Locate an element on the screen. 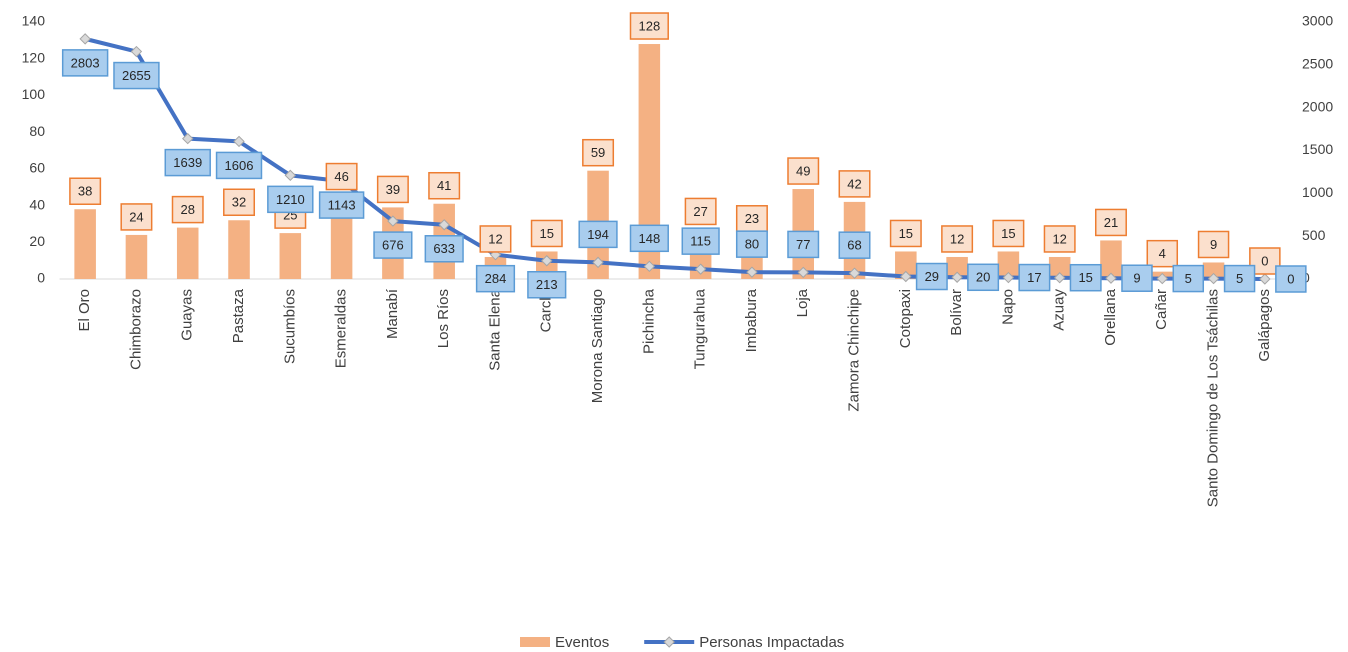 This screenshot has width=1348, height=652. data-label-text: 23 is located at coordinates (752, 218).